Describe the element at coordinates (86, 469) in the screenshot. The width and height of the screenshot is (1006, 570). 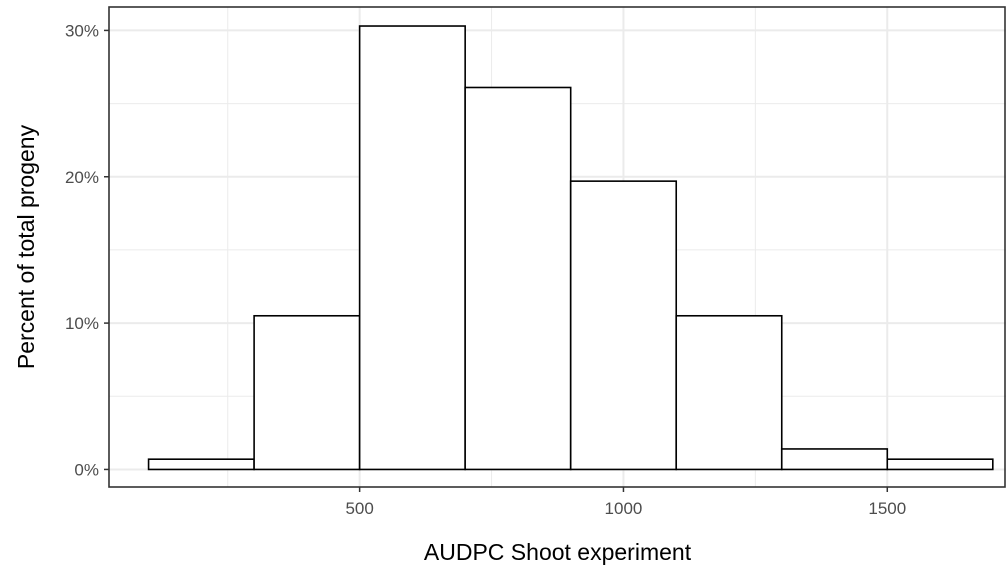
I see `y-tick-label: 0%` at that location.